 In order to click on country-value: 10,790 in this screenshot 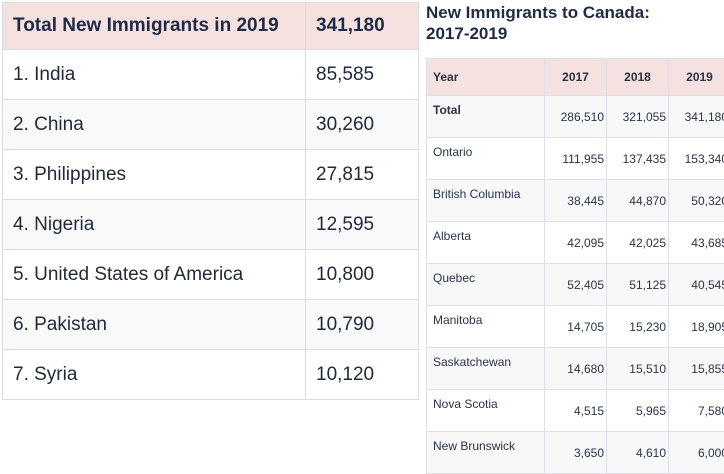, I will do `click(362, 325)`.